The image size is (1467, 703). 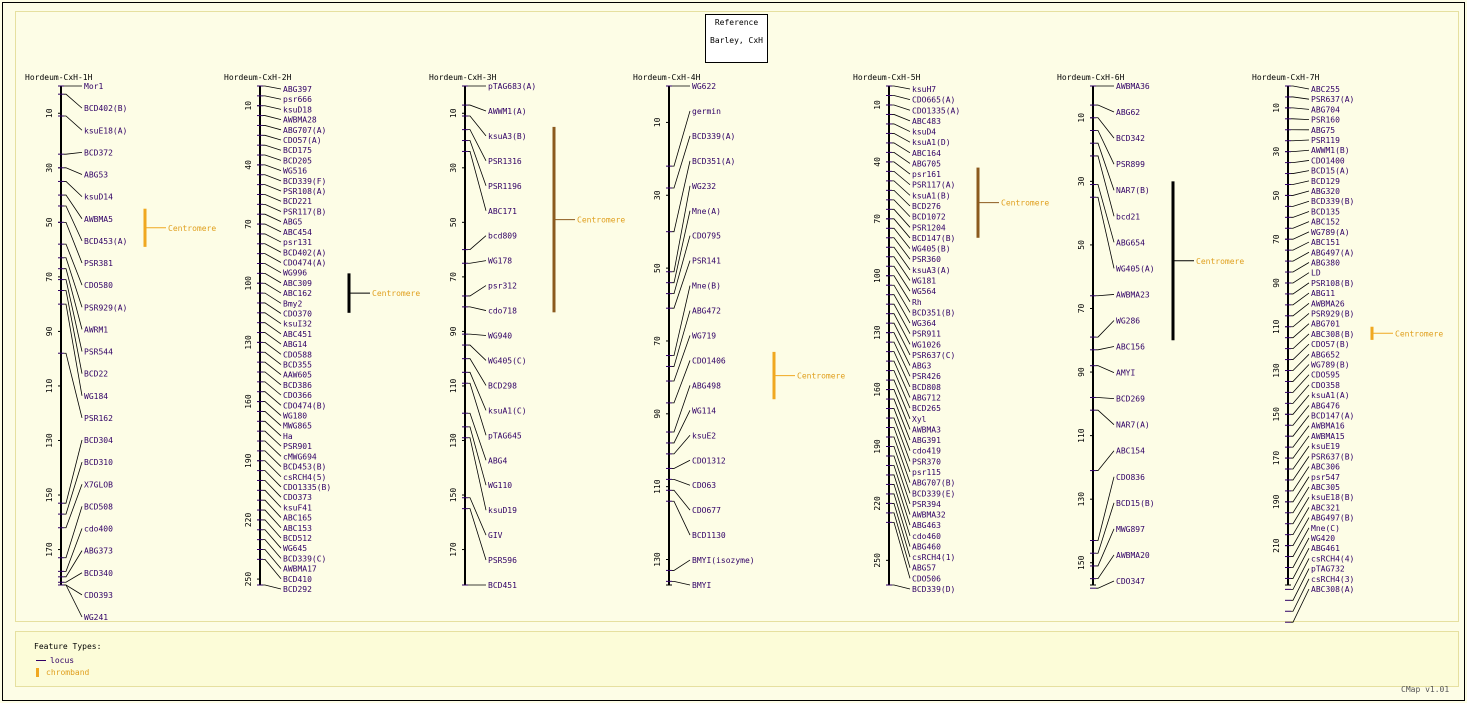 What do you see at coordinates (736, 38) in the screenshot?
I see `reference-box: Reference Barley, CxH` at bounding box center [736, 38].